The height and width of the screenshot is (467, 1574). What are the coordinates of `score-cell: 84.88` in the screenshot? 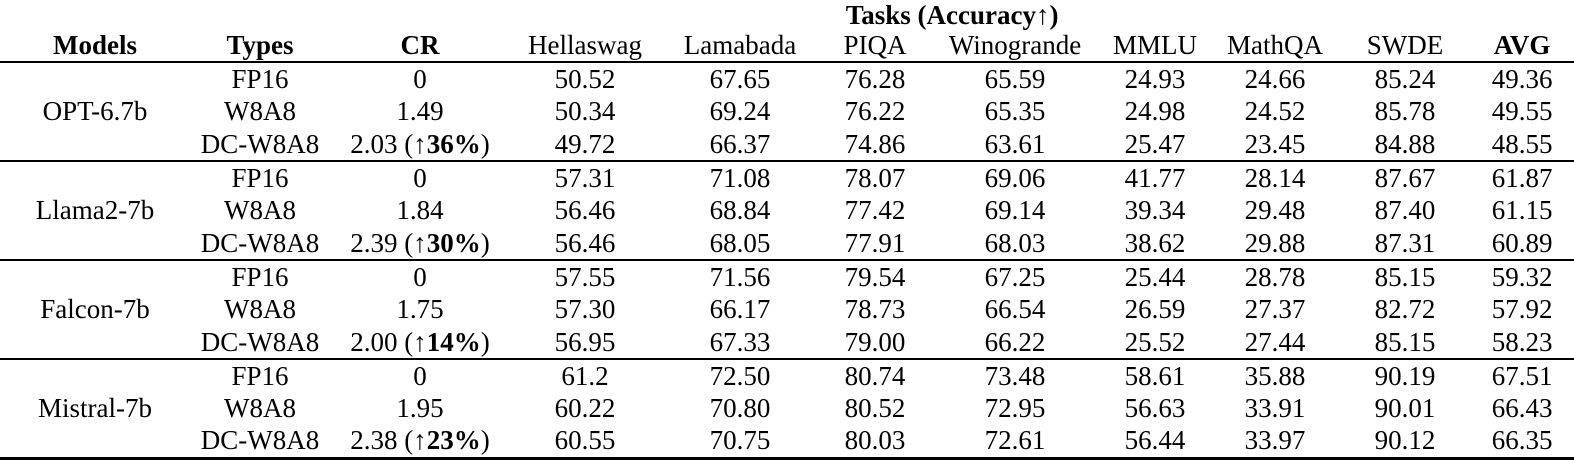 It's located at (1405, 143).